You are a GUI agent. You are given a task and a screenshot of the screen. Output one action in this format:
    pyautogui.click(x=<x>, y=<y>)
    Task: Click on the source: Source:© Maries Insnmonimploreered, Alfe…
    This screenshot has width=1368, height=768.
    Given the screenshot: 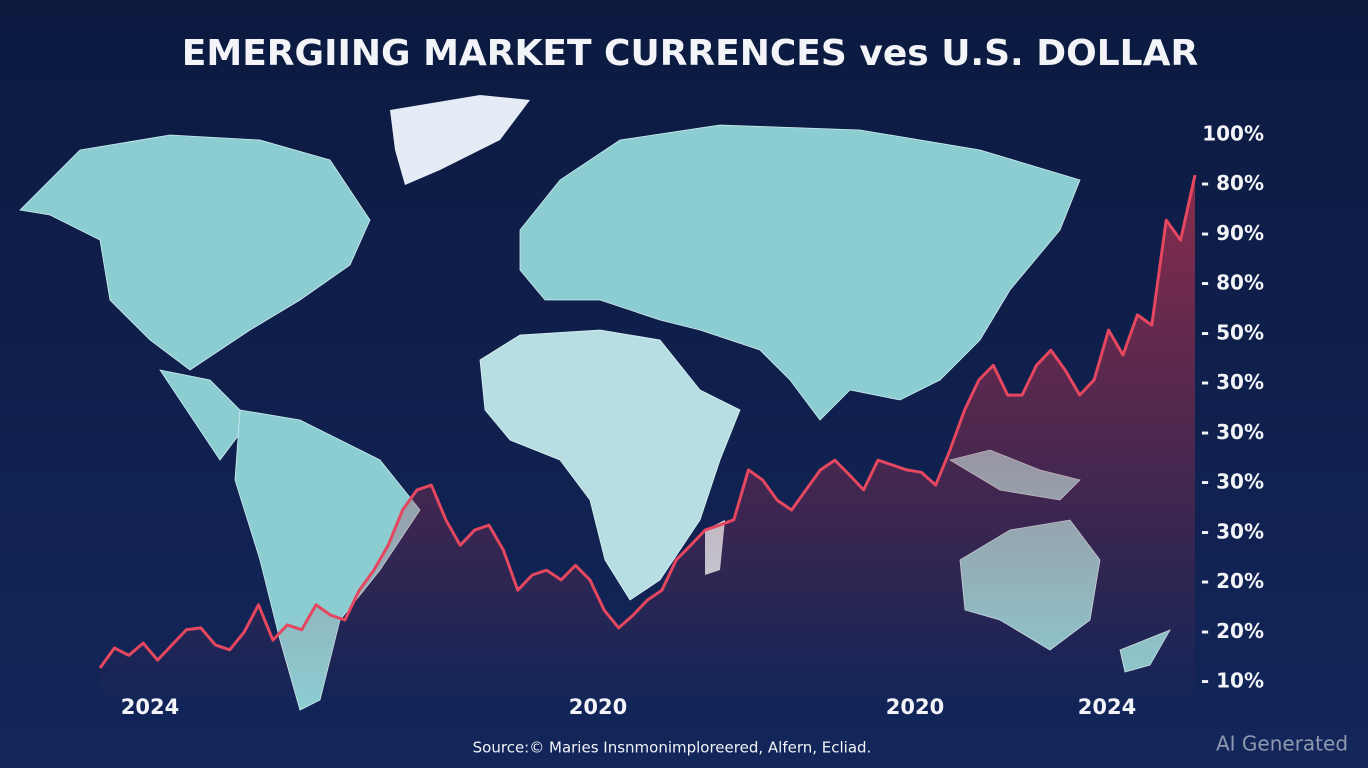 What is the action you would take?
    pyautogui.click(x=672, y=748)
    